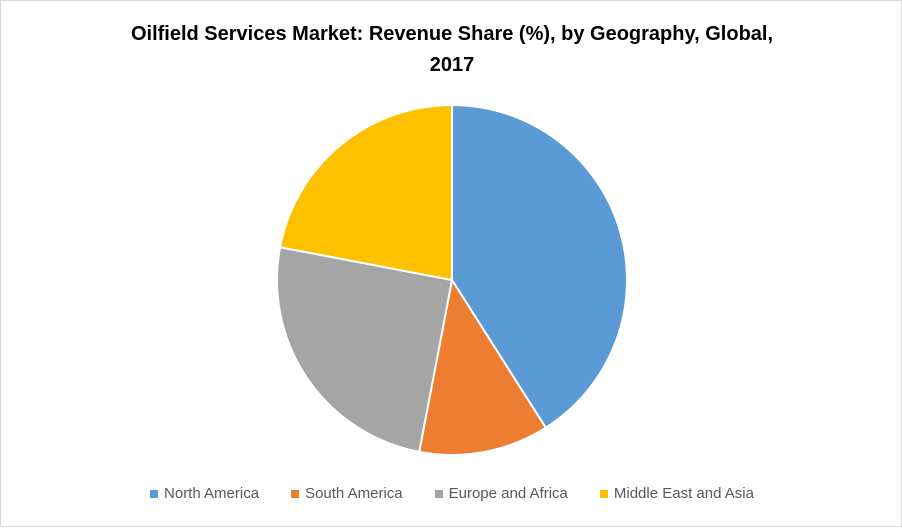 The height and width of the screenshot is (528, 902). I want to click on legend-label-europe-and-africa: Europe and Africa, so click(508, 493).